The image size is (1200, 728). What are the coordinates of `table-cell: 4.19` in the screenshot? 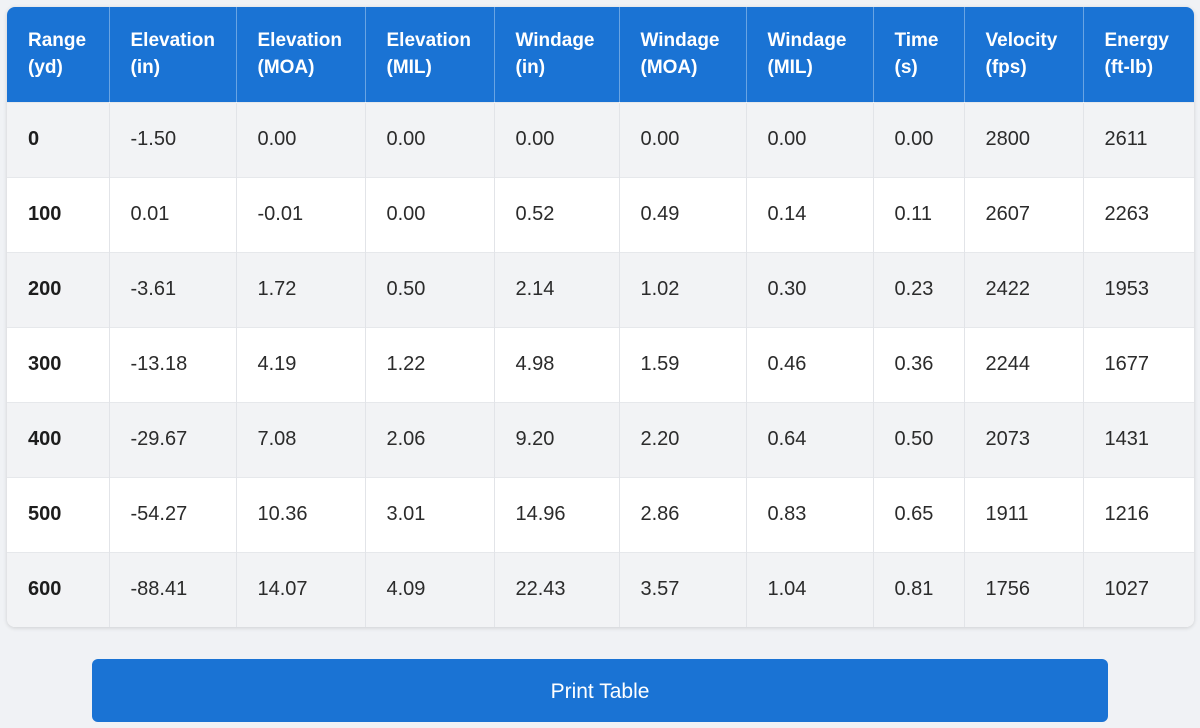 It's located at (301, 364).